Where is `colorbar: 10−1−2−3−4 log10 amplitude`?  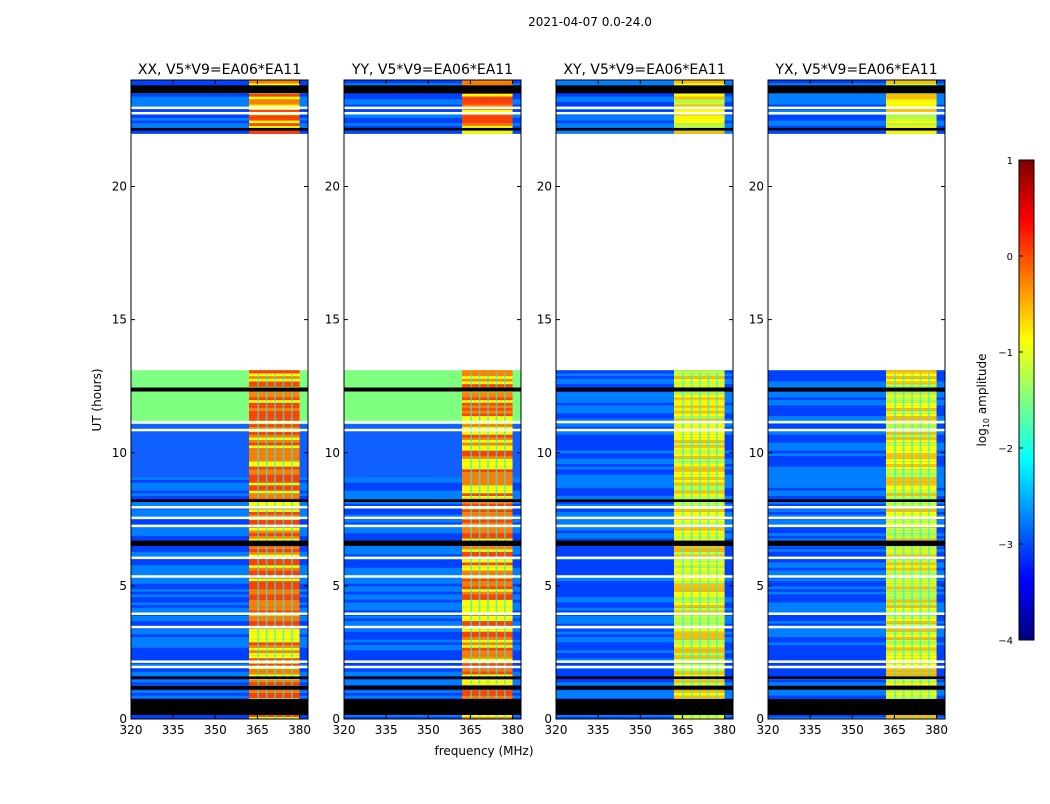 colorbar: 10−1−2−3−4 log10 amplitude is located at coordinates (1005, 401).